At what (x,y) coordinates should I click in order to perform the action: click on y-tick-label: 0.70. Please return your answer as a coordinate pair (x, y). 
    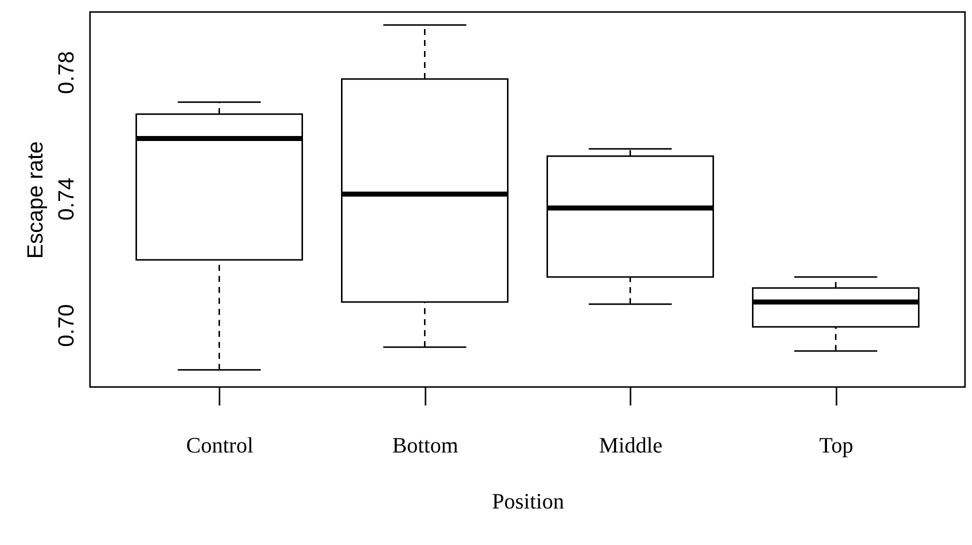
    Looking at the image, I should click on (66, 325).